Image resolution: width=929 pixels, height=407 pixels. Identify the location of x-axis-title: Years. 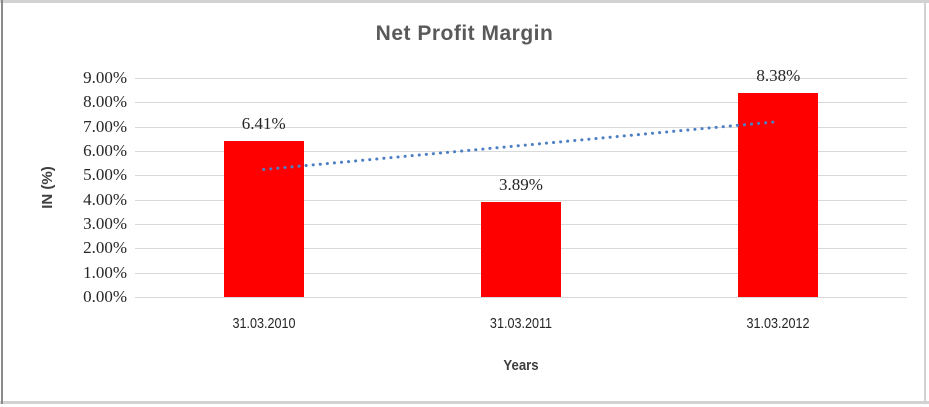
(521, 365).